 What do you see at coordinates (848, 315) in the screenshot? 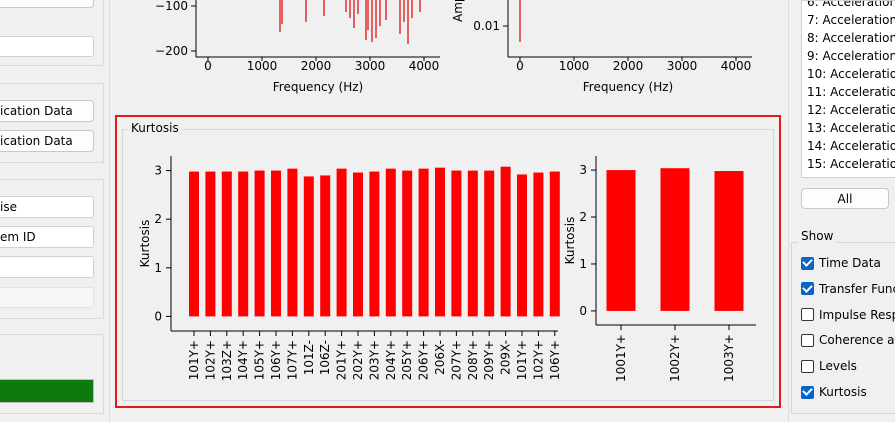
I see `show-option-impulse-resp: Impulse Resp` at bounding box center [848, 315].